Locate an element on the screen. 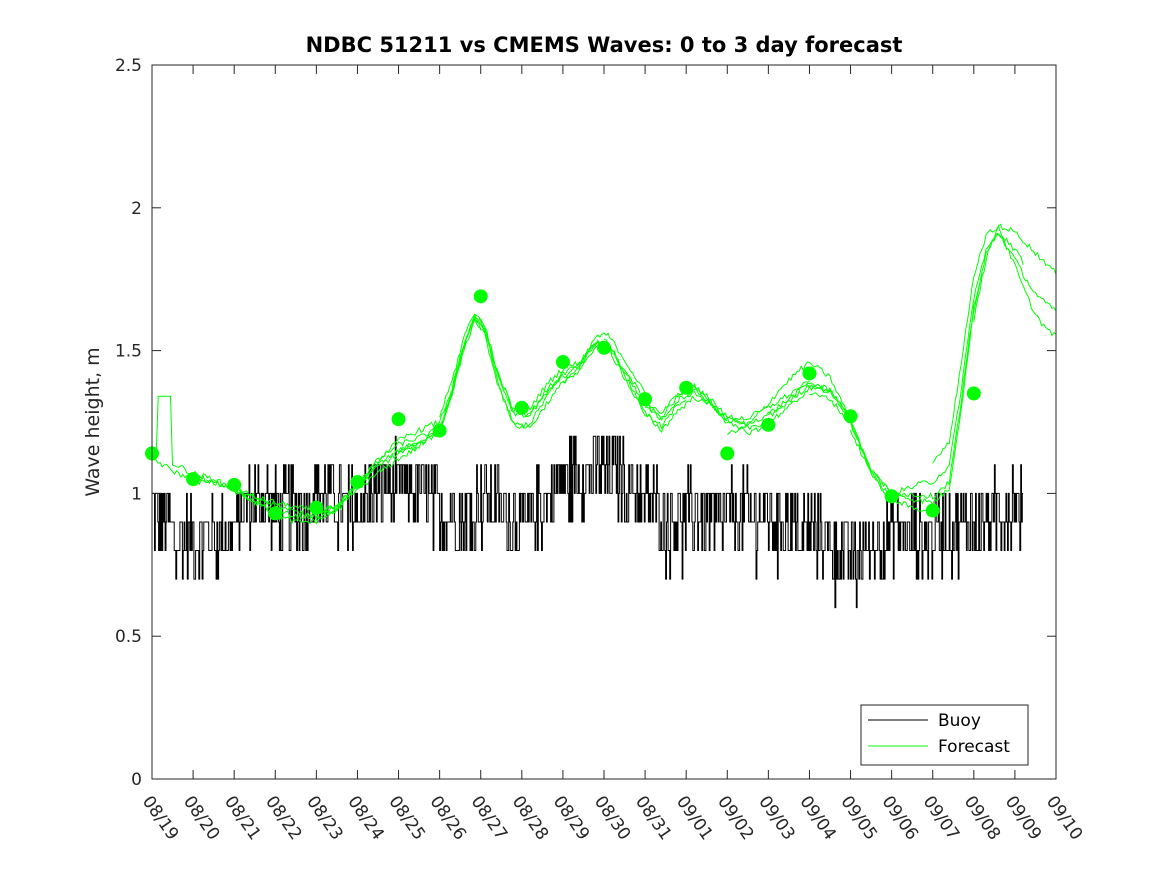 The width and height of the screenshot is (1167, 875). y-axis-label: Wave height, m is located at coordinates (93, 421).